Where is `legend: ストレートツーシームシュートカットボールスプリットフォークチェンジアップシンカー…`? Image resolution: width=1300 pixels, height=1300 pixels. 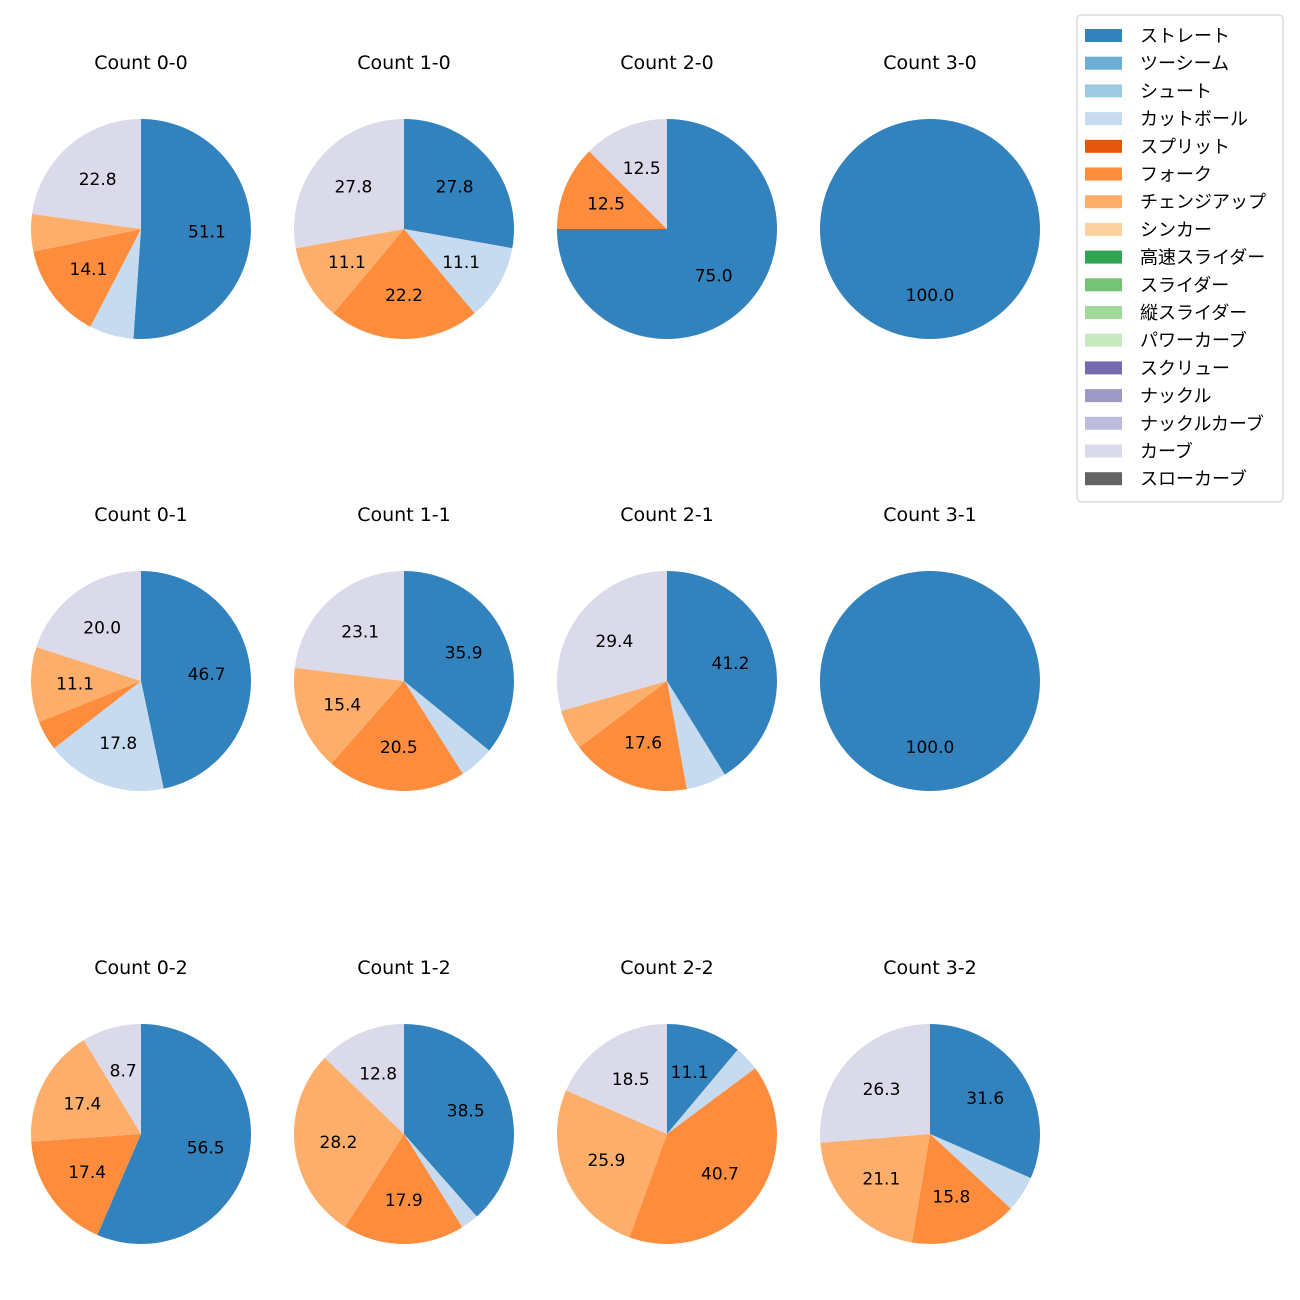 legend: ストレートツーシームシュートカットボールスプリットフォークチェンジアップシンカー… is located at coordinates (1180, 258).